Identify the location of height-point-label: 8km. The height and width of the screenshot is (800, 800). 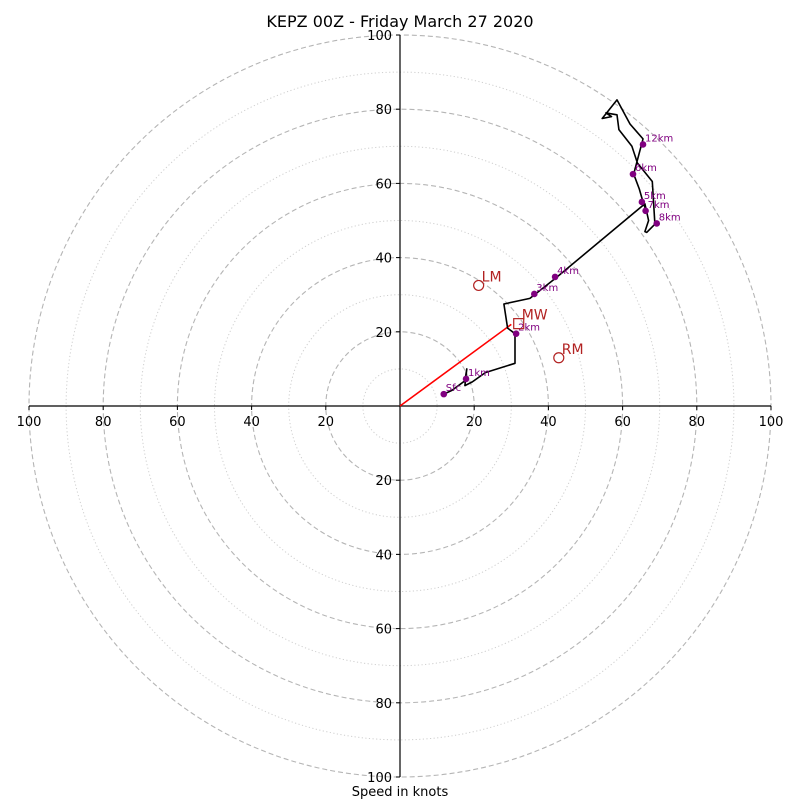
(670, 217).